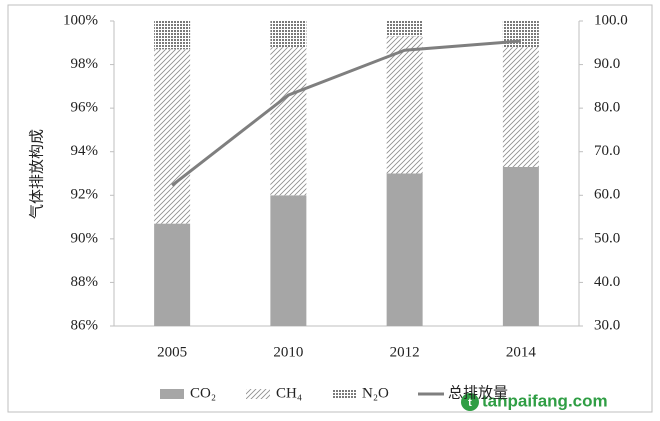 The width and height of the screenshot is (660, 421). Describe the element at coordinates (85, 151) in the screenshot. I see `y-tick-label: 94%` at that location.